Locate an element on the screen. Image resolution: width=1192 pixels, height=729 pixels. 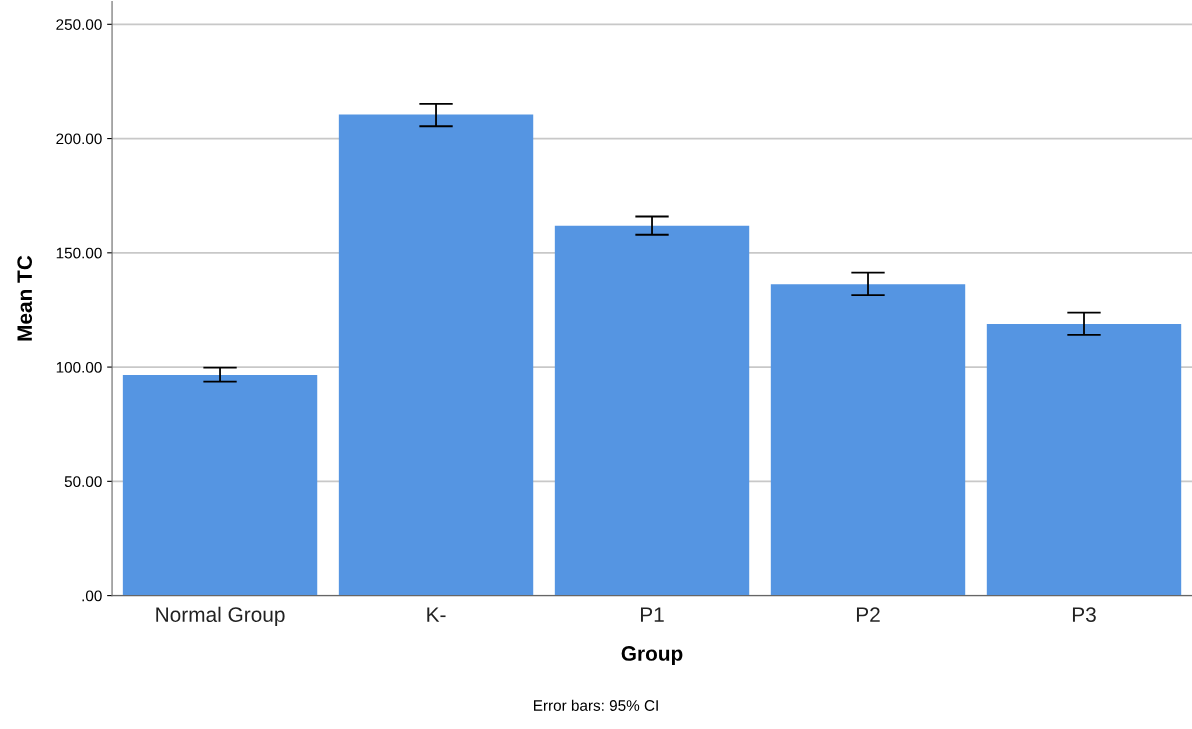
x-tick-label: P2 is located at coordinates (868, 614).